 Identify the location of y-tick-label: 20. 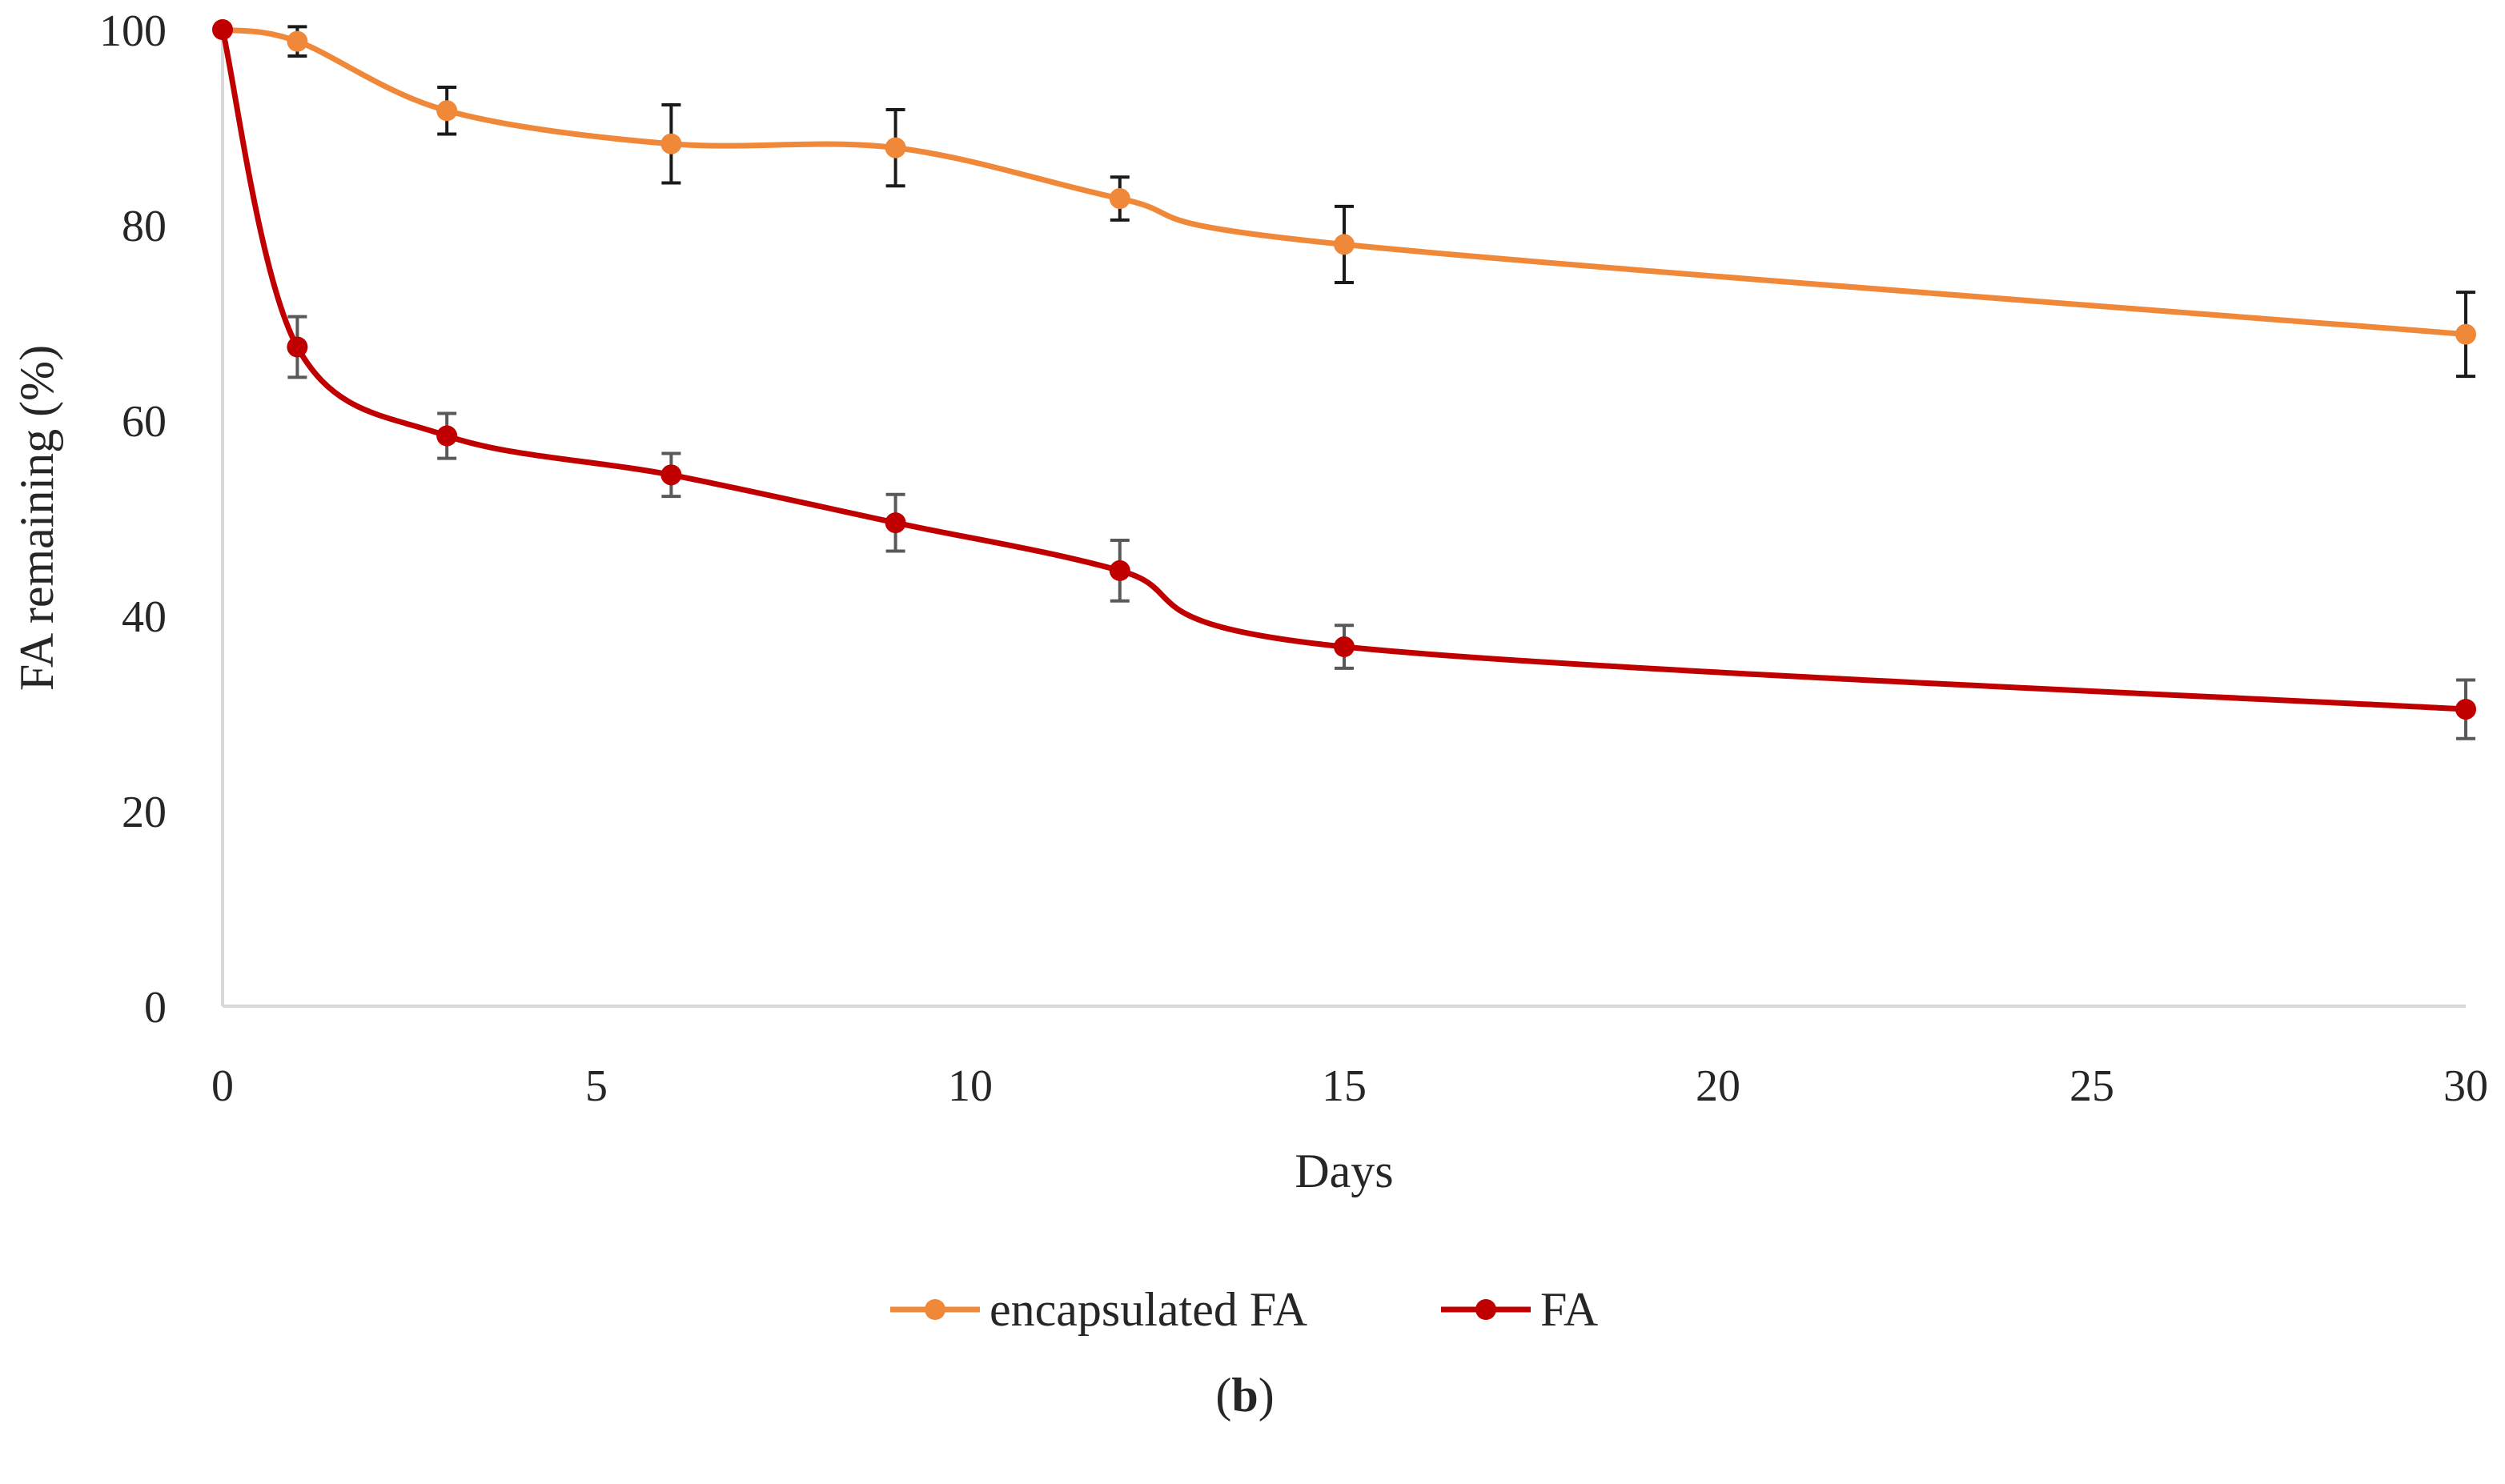
(144, 812).